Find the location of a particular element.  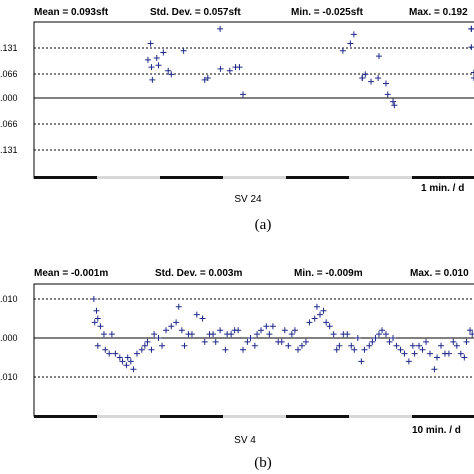

sv-label: SV 4 is located at coordinates (245, 440).